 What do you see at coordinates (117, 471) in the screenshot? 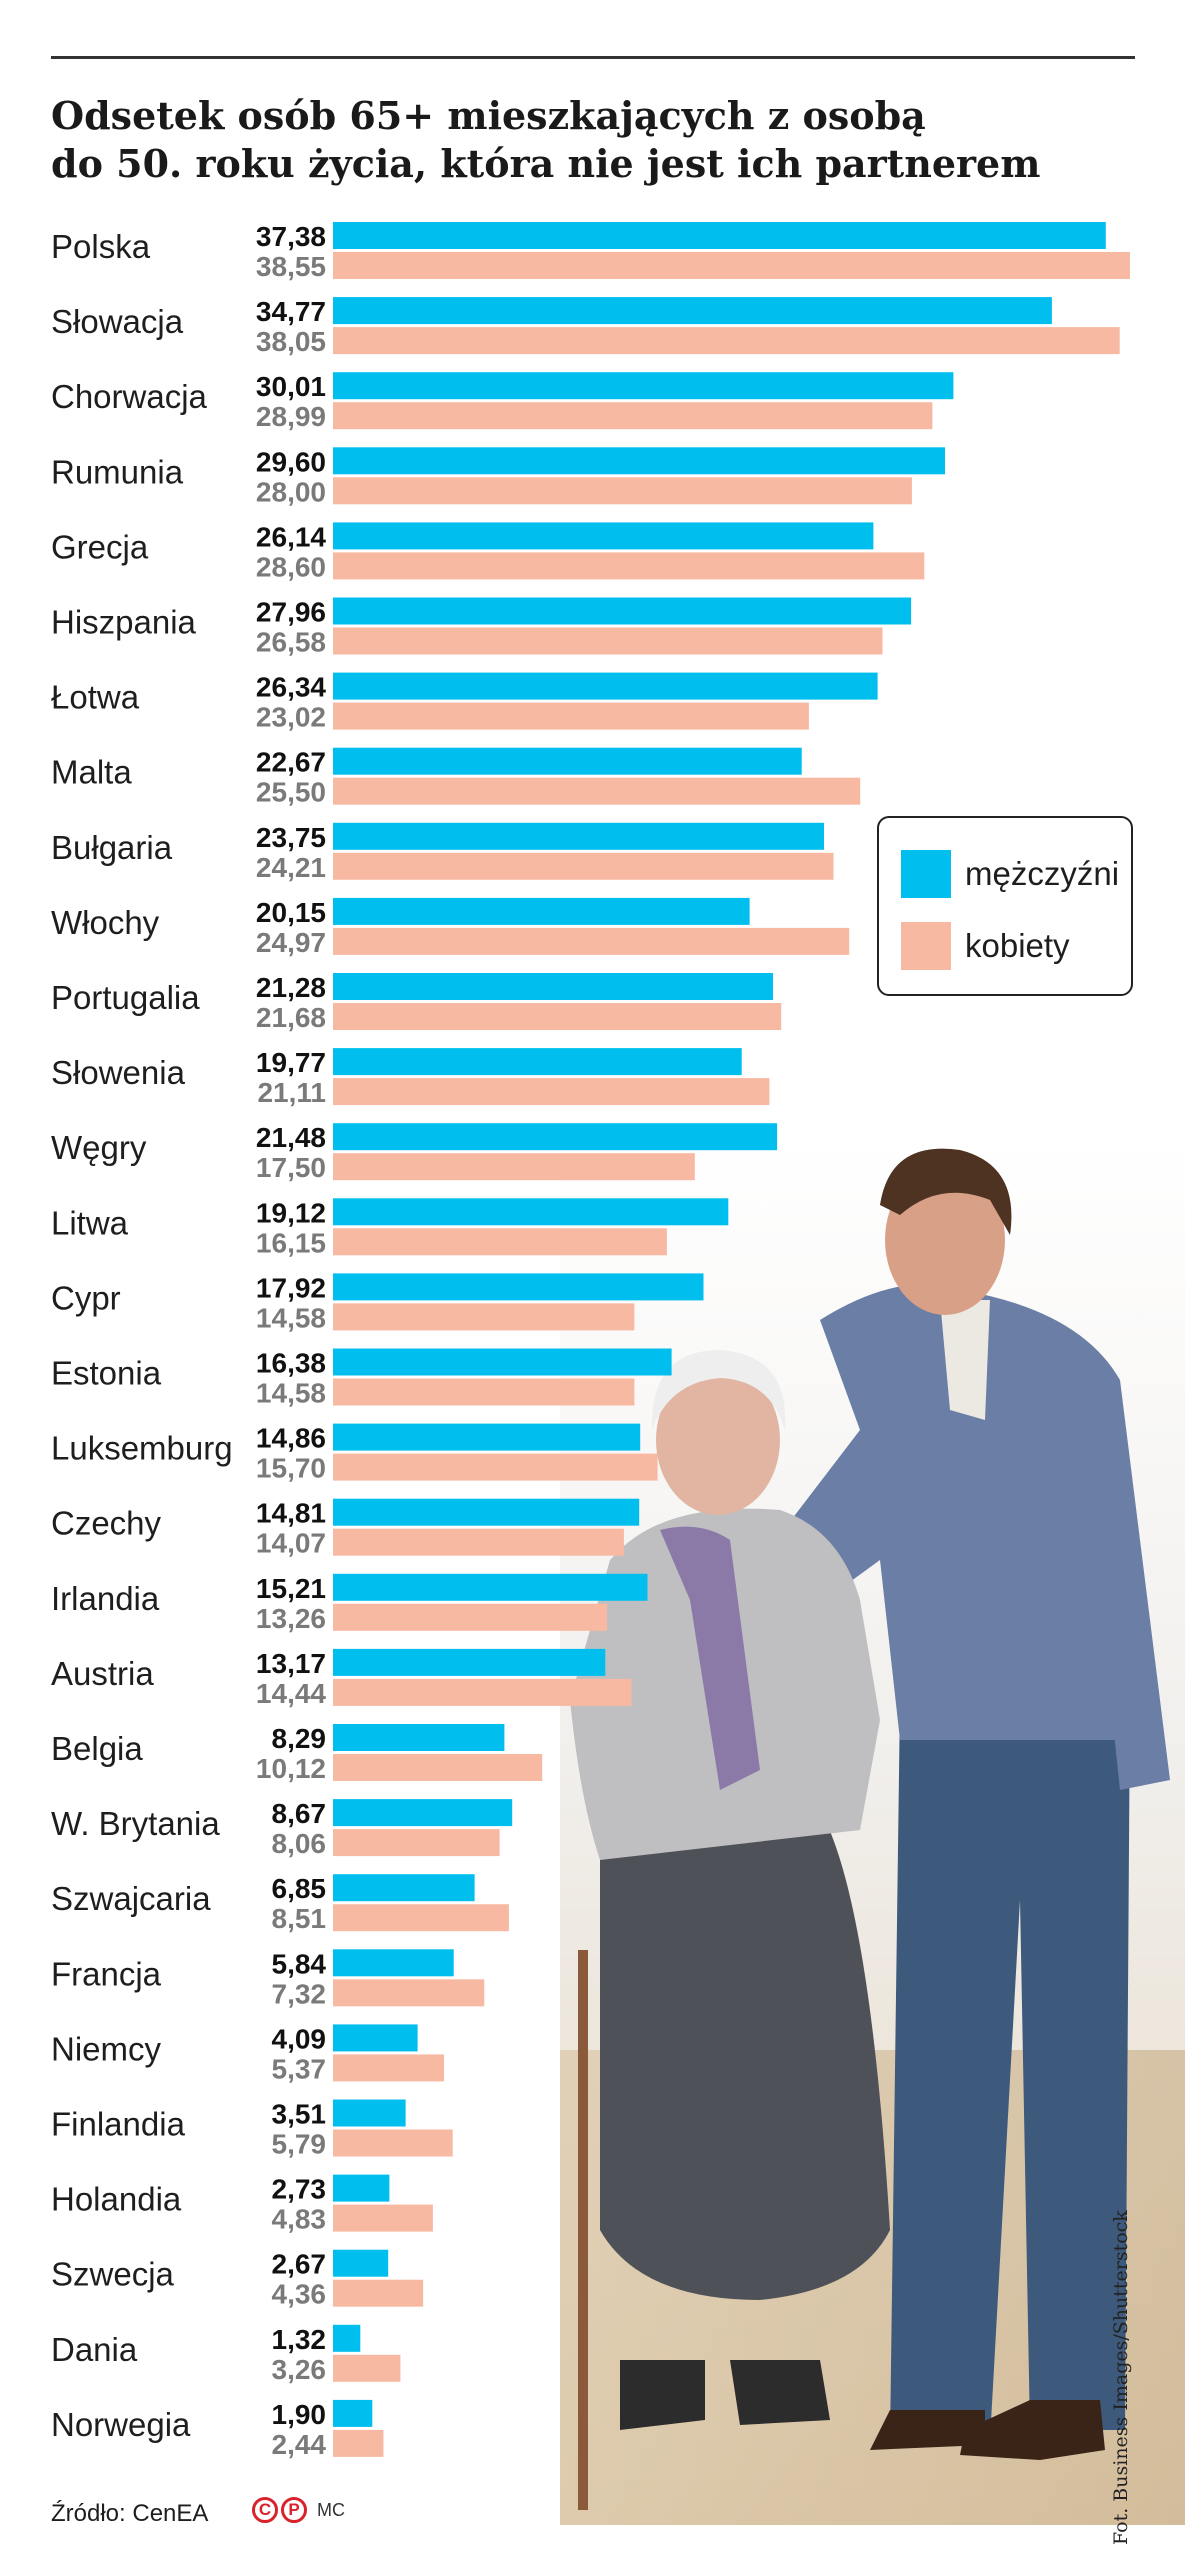
I see `country-label-row-3: Rumunia` at bounding box center [117, 471].